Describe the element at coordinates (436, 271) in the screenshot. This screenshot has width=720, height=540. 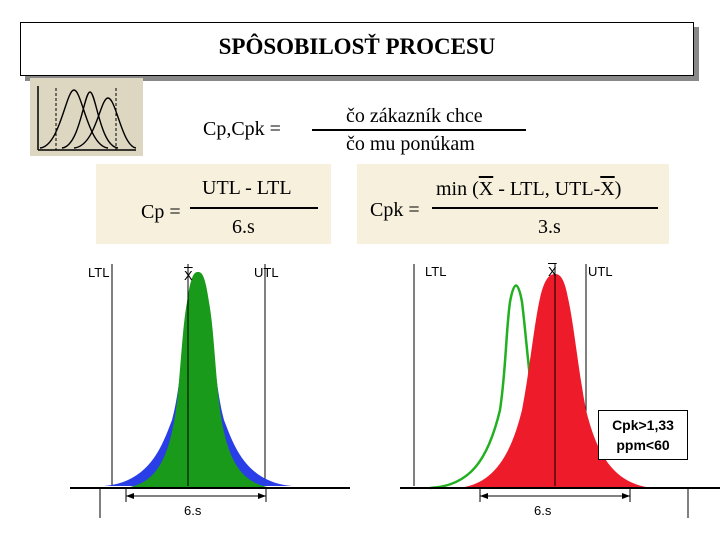
I see `right-ltl-label: LTL` at that location.